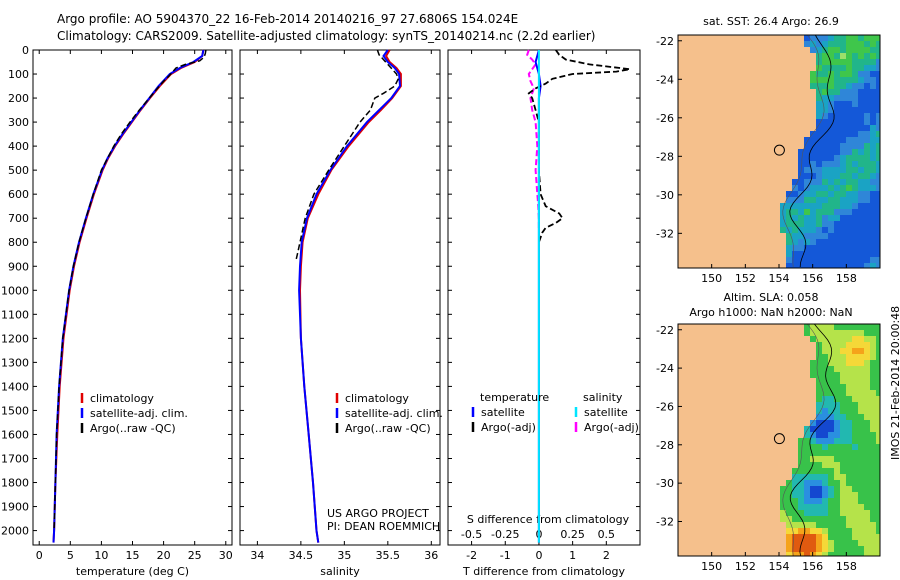 The height and width of the screenshot is (580, 900). Describe the element at coordinates (164, 555) in the screenshot. I see `temperature-xtick-label: 20` at that location.